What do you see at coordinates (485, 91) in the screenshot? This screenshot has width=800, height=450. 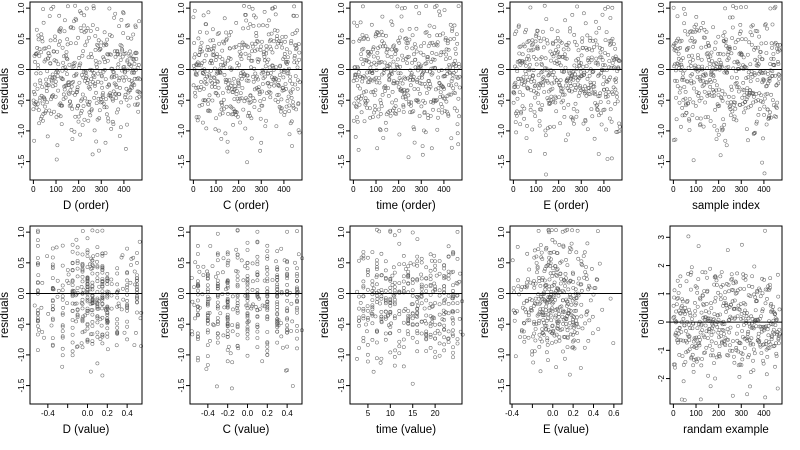 I see `y-axis-label: residuals` at bounding box center [485, 91].